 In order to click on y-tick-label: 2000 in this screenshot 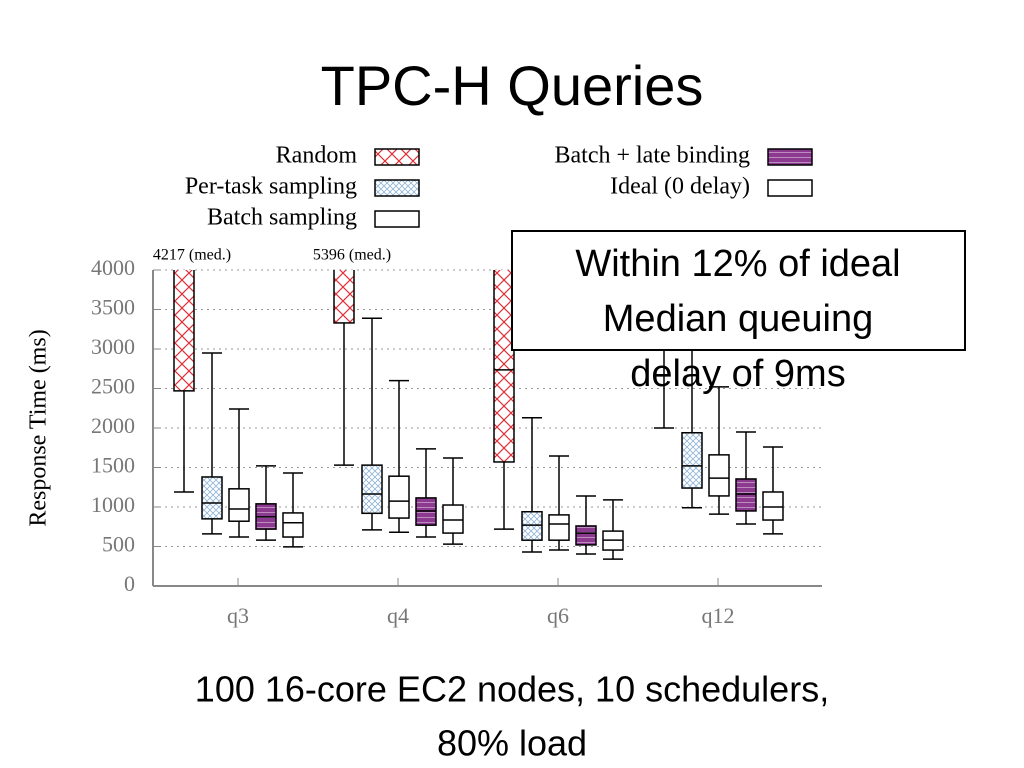, I will do `click(113, 425)`.